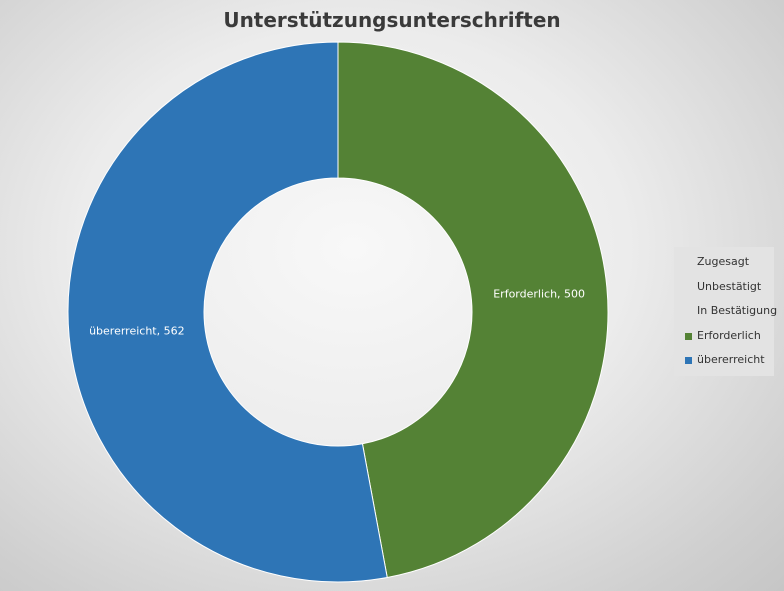 The width and height of the screenshot is (784, 591). I want to click on legend-label: In Bestätigung, so click(737, 310).